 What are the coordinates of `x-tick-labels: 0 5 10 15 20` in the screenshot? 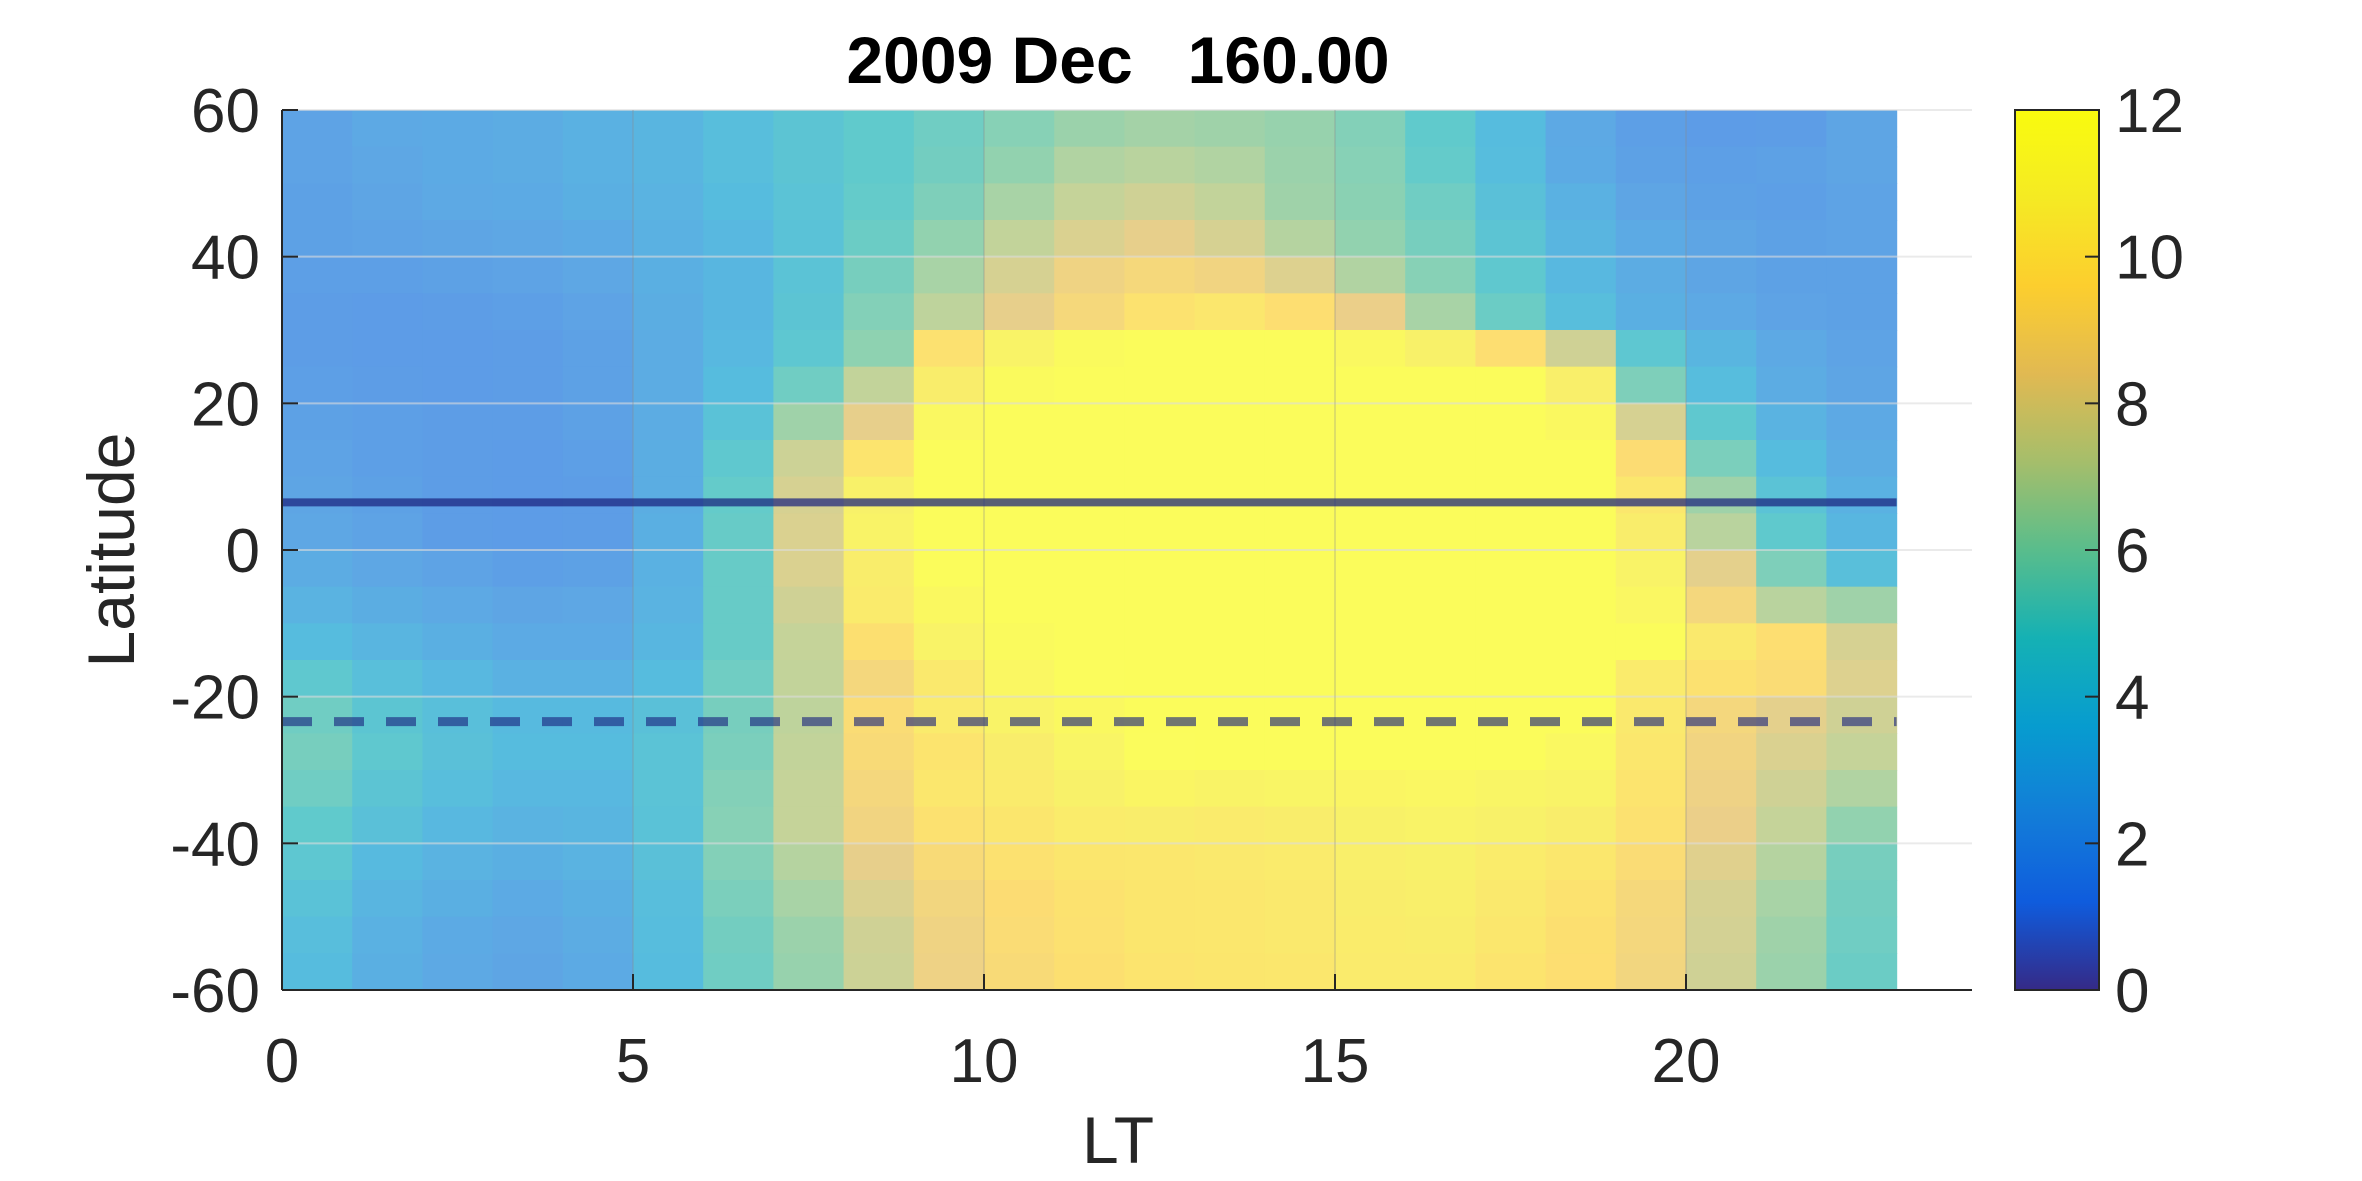 It's located at (993, 1061).